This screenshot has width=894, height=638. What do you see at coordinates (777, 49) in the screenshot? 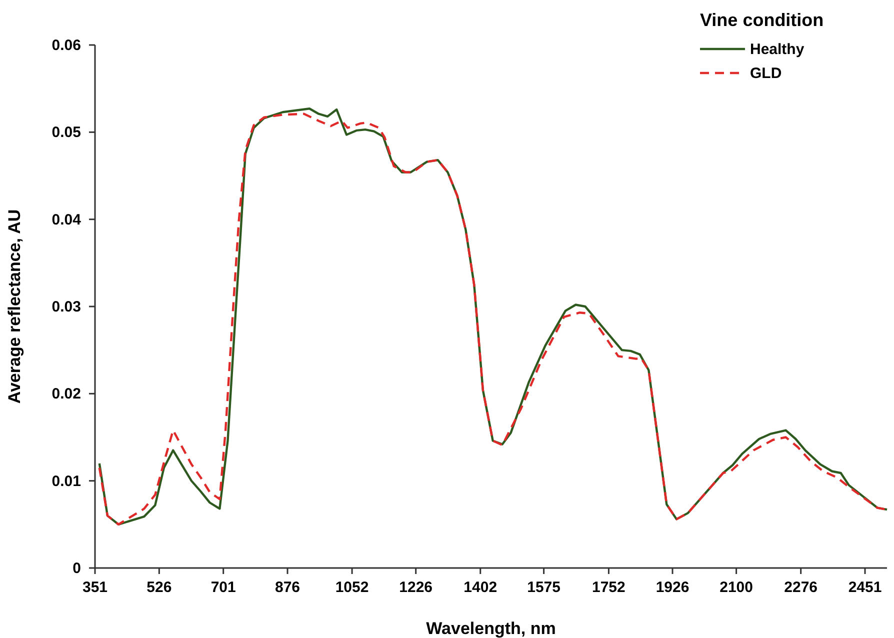
I see `legend-label: Healthy` at bounding box center [777, 49].